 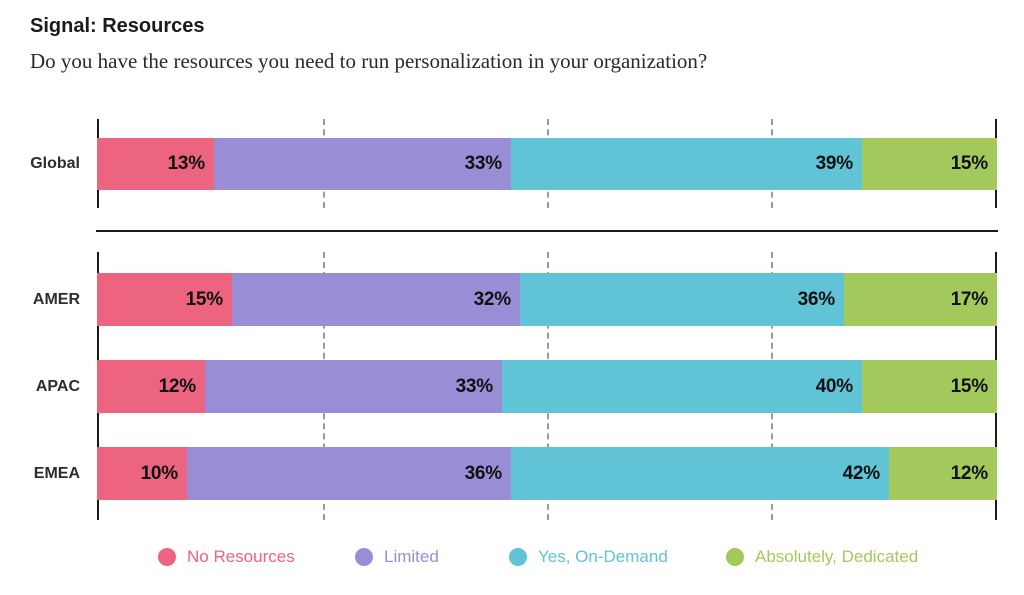 I want to click on category-label: Global, so click(x=55, y=163).